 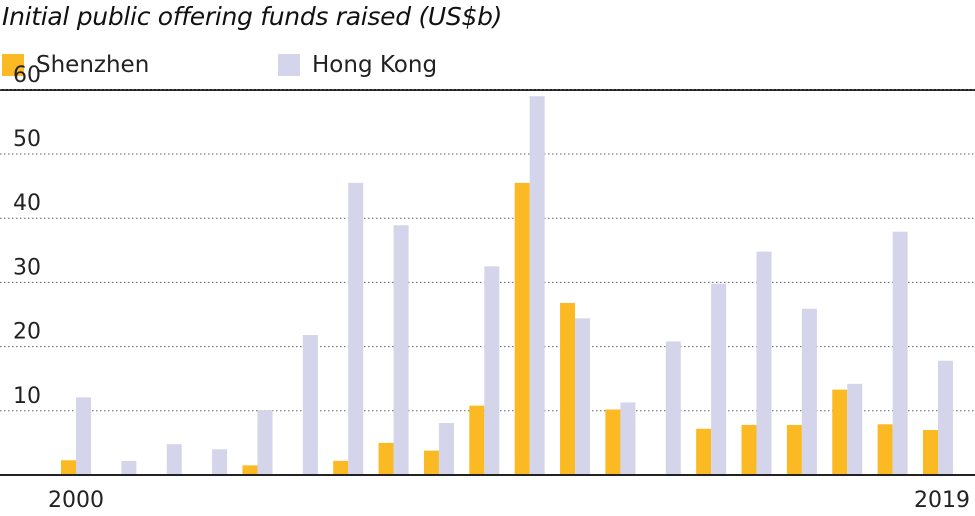 What do you see at coordinates (942, 500) in the screenshot?
I see `x-tick-label: 2019` at bounding box center [942, 500].